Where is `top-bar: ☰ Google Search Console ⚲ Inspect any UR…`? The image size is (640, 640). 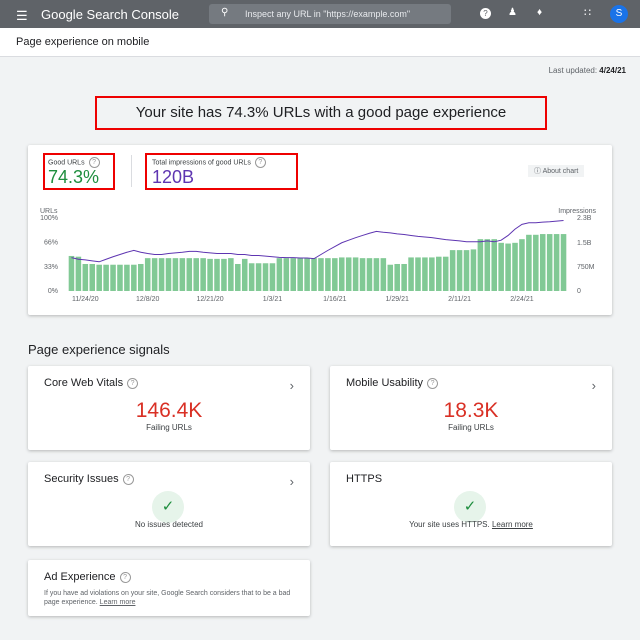
top-bar: ☰ Google Search Console ⚲ Inspect any UR… is located at coordinates (320, 14).